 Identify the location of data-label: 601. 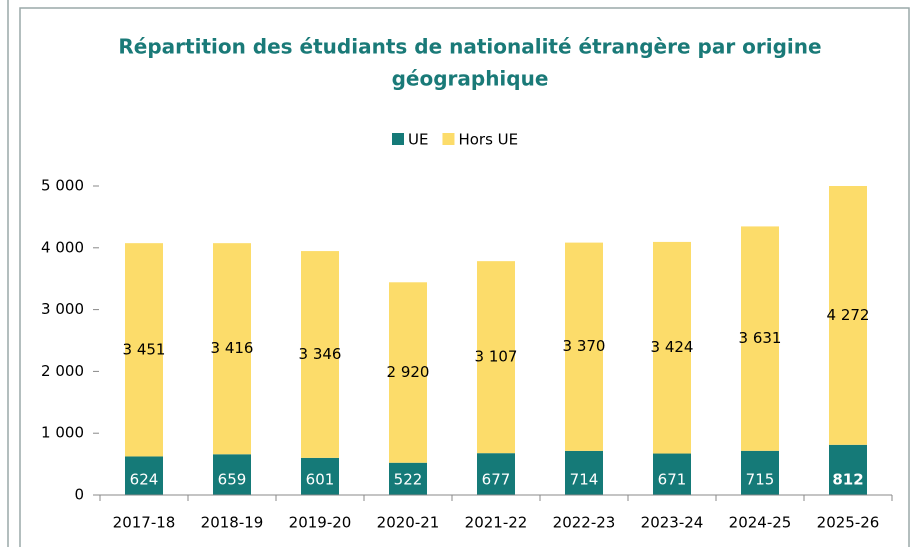
(320, 480).